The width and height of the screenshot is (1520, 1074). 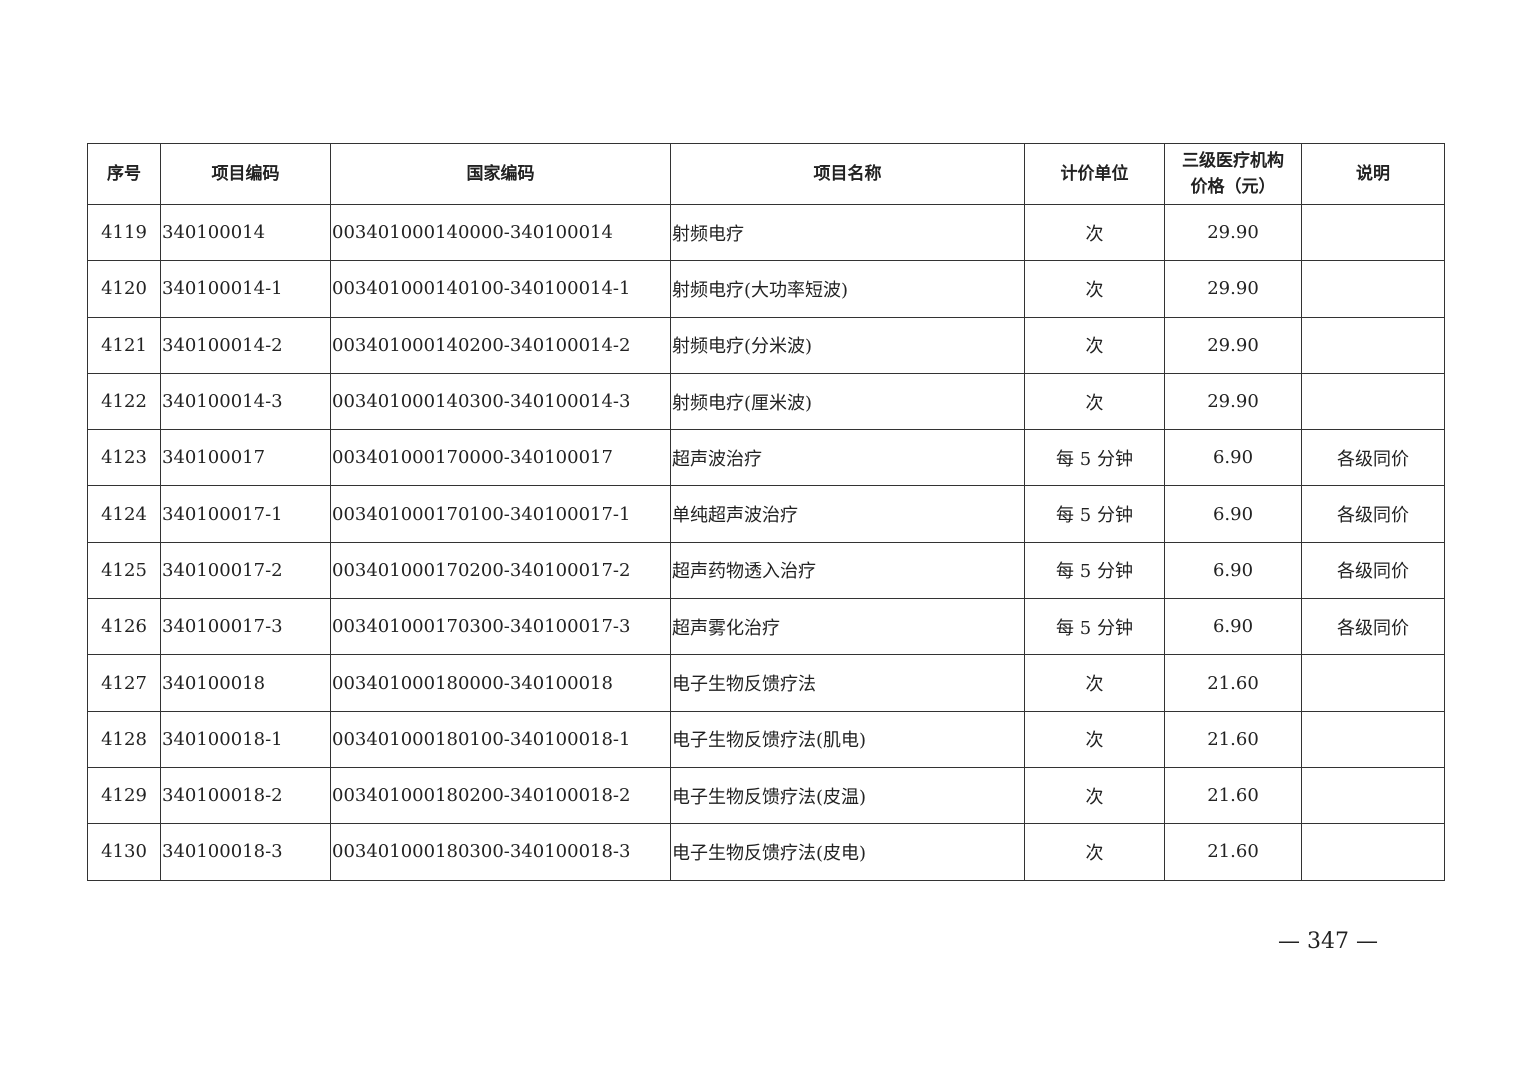 I want to click on cell-item-name: 射频电疗(分米波), so click(x=847, y=345).